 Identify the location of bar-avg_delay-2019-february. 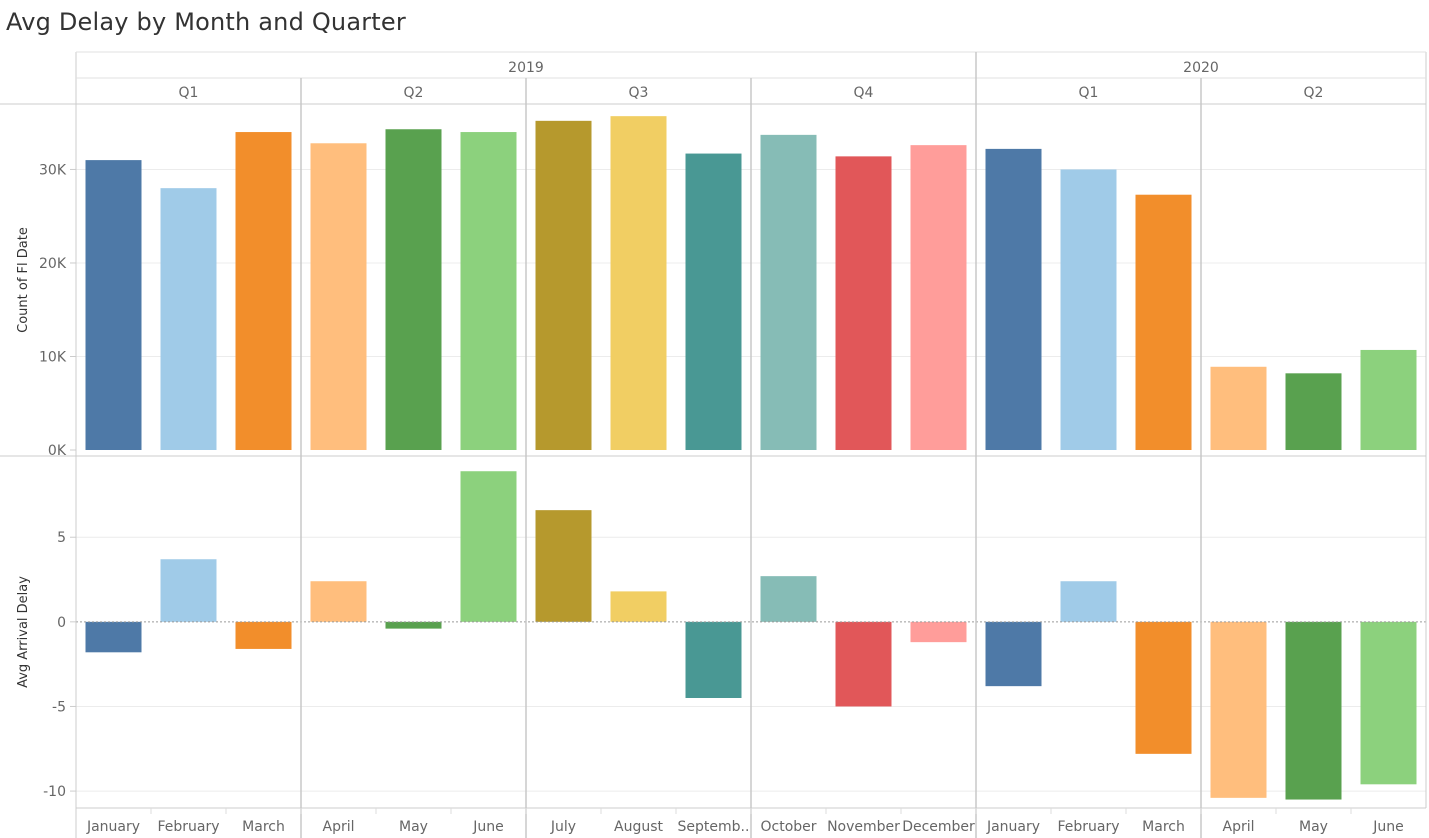
(188, 590).